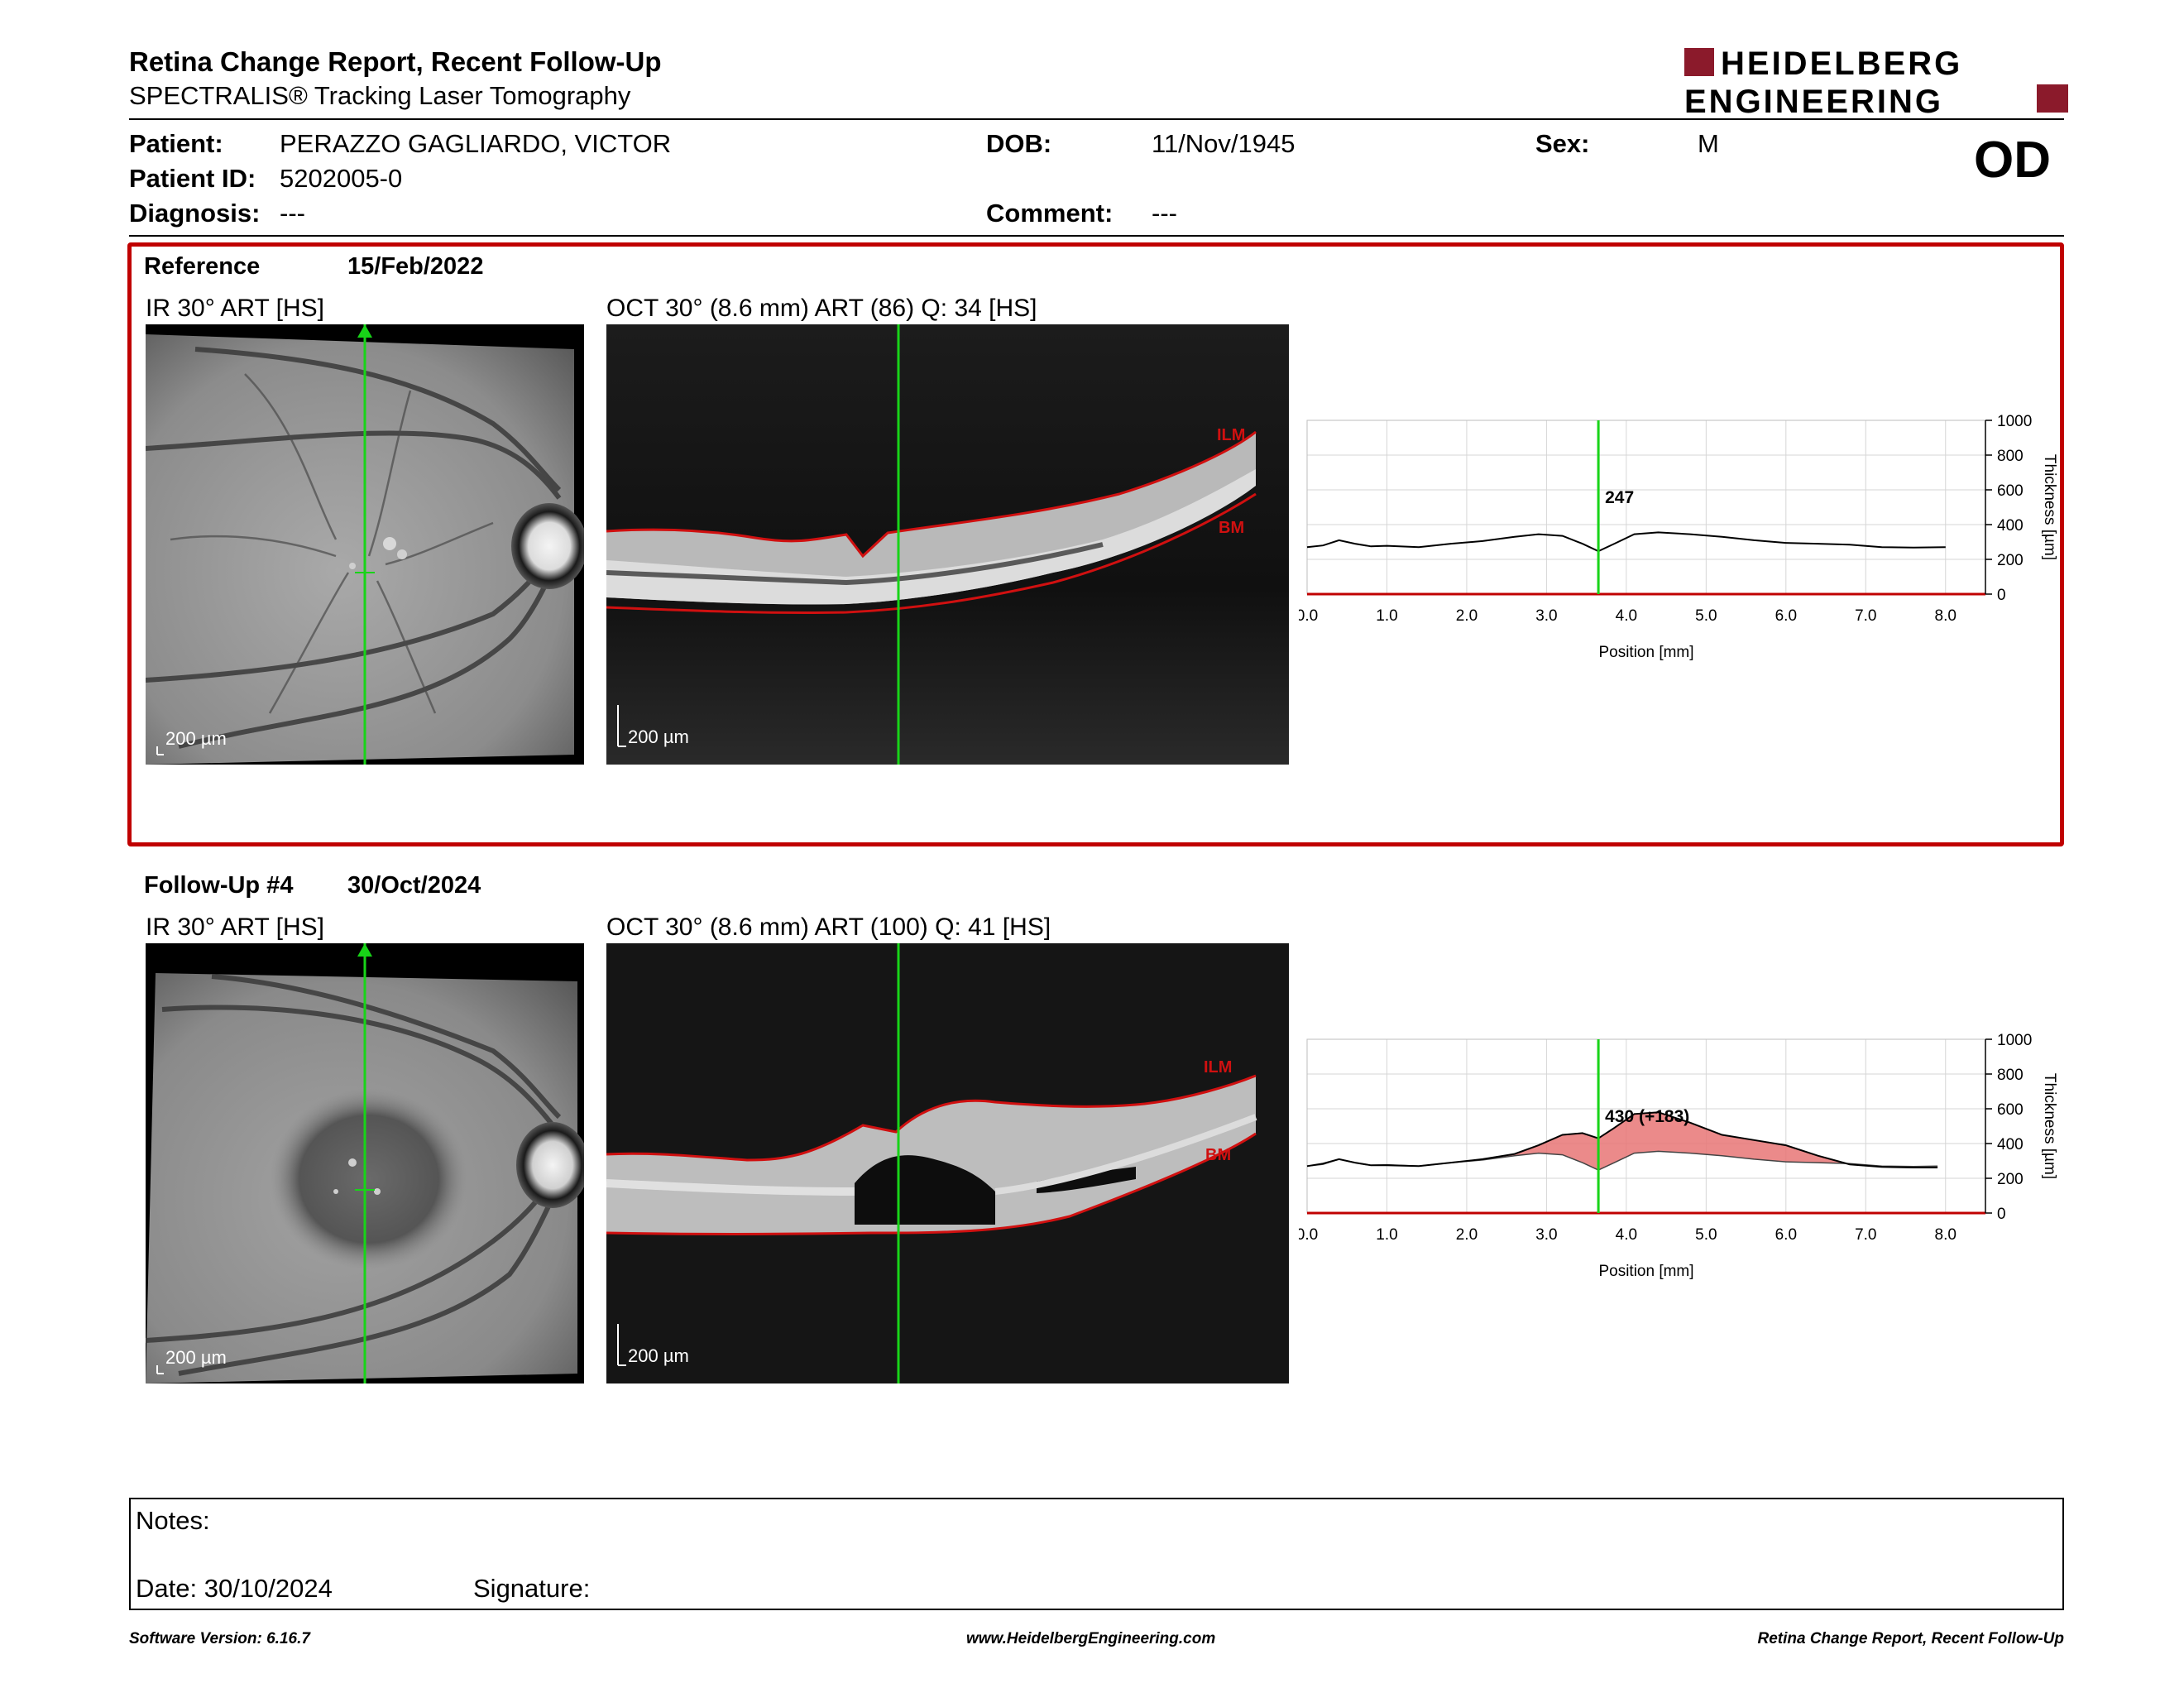  What do you see at coordinates (1096, 119) in the screenshot?
I see `header-rule` at bounding box center [1096, 119].